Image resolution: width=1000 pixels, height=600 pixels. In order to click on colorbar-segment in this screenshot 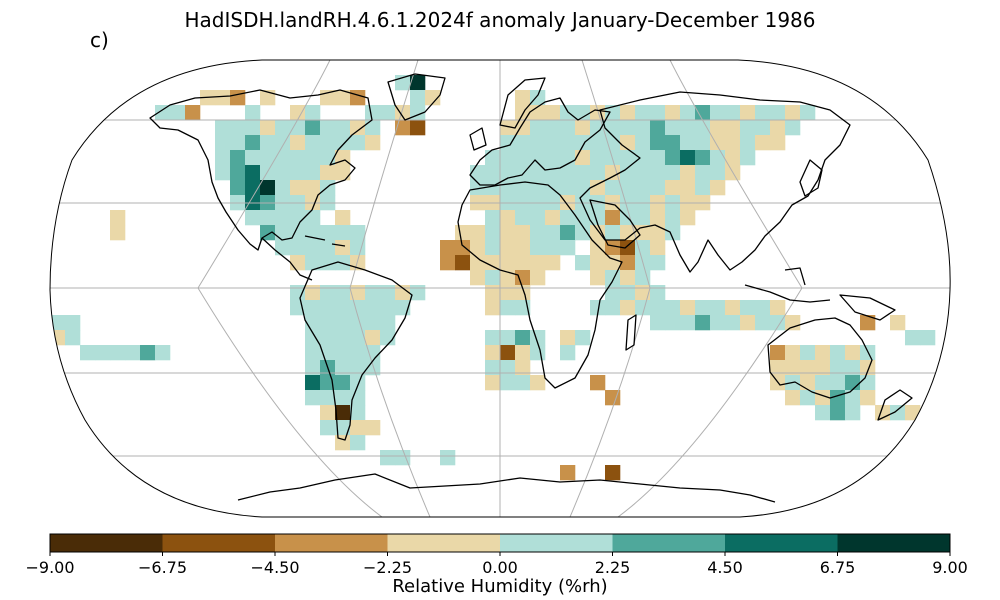, I will do `click(444, 543)`.